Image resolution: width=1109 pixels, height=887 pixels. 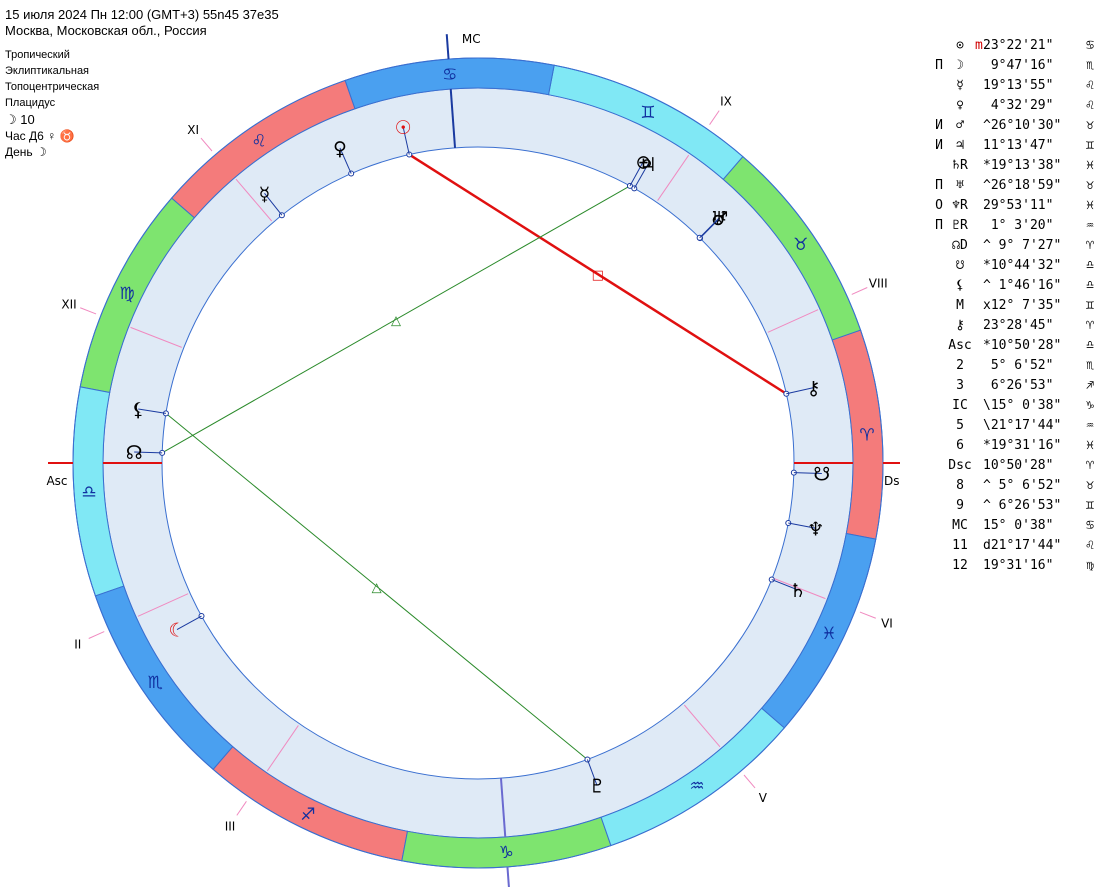 What do you see at coordinates (1022, 185) in the screenshot?
I see `position-row-value: ^26°18'59"` at bounding box center [1022, 185].